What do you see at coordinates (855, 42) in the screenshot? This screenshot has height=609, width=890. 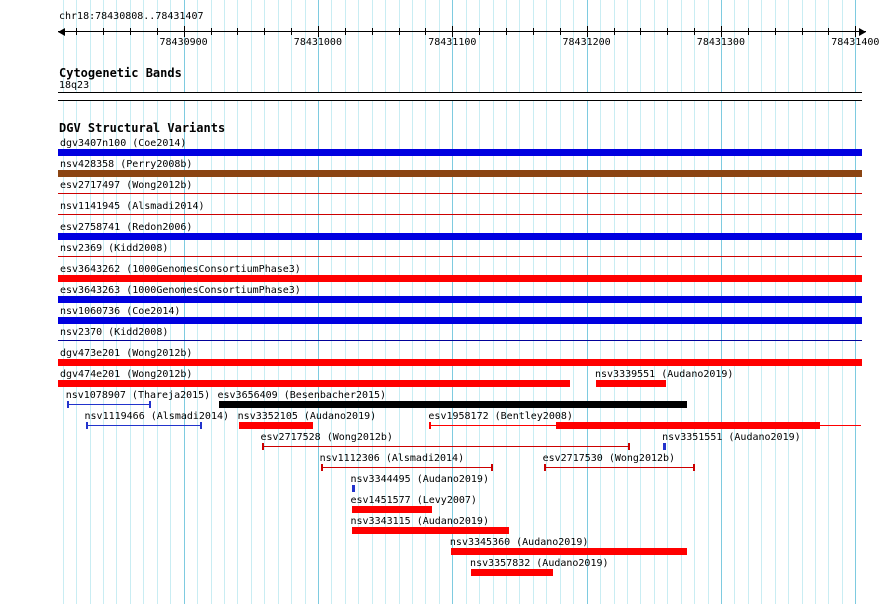 I see `ruler-tick-label: 78431400` at bounding box center [855, 42].